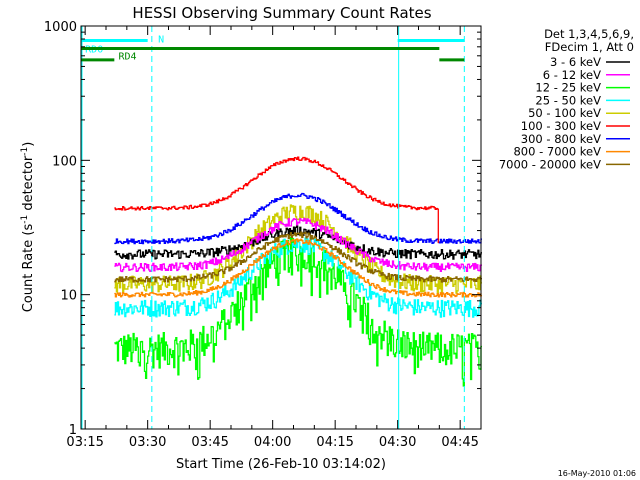 This screenshot has height=480, width=640. What do you see at coordinates (209, 442) in the screenshot?
I see `x-tick-label: 03:45` at bounding box center [209, 442].